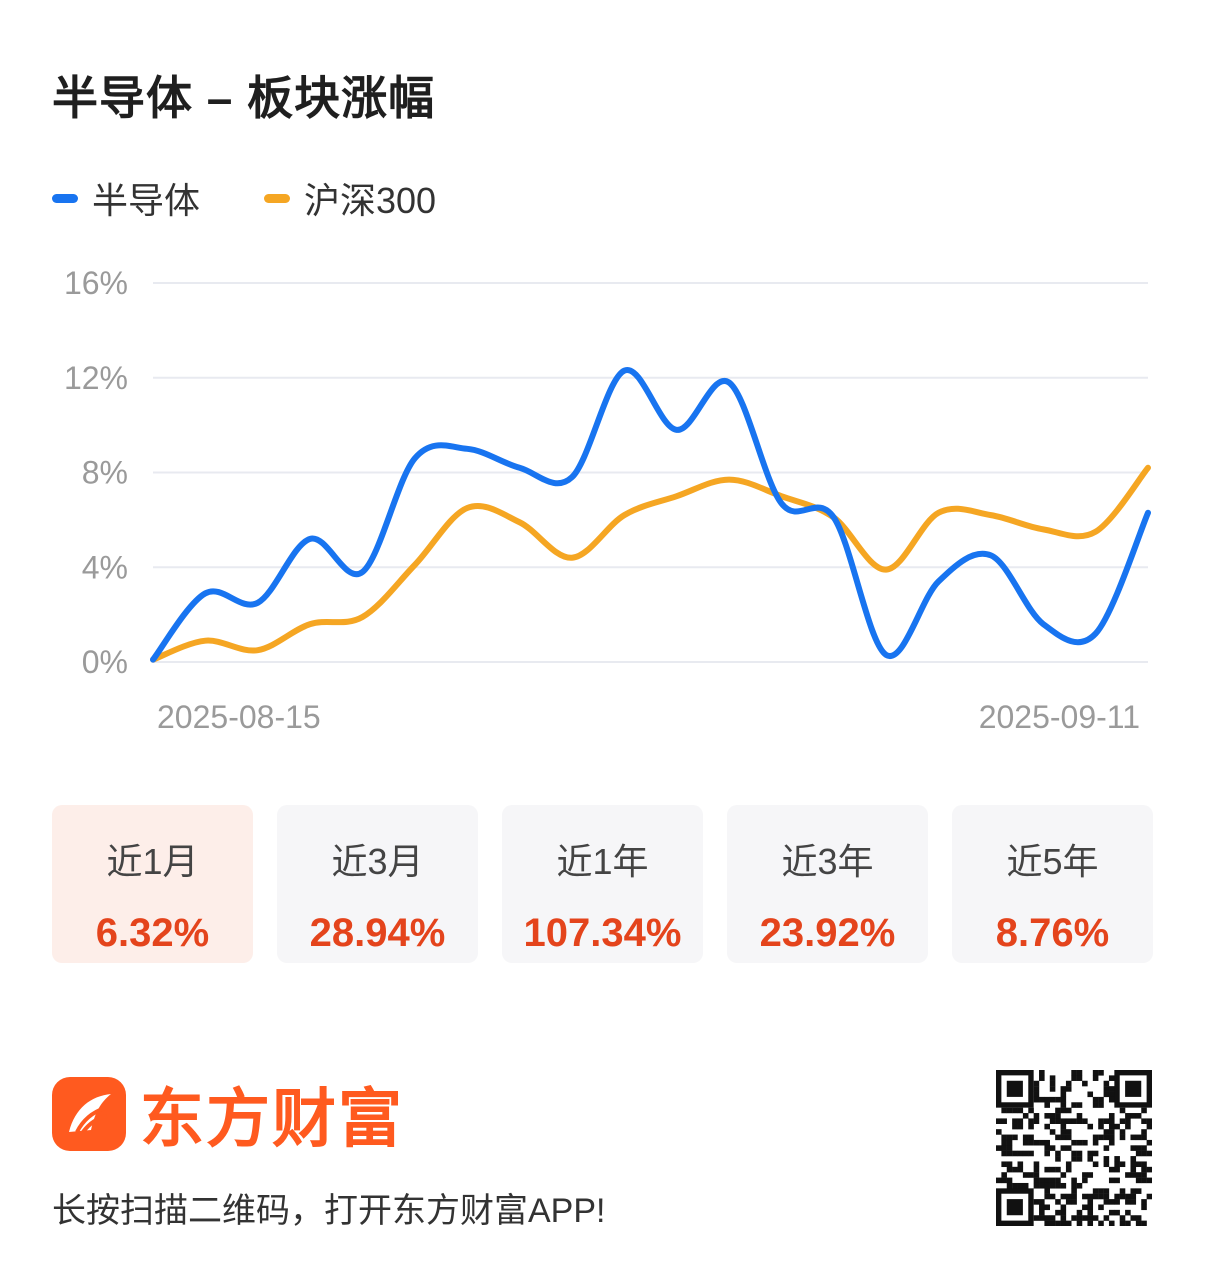 The image size is (1206, 1278). What do you see at coordinates (96, 283) in the screenshot?
I see `y-tick-label: 16%` at bounding box center [96, 283].